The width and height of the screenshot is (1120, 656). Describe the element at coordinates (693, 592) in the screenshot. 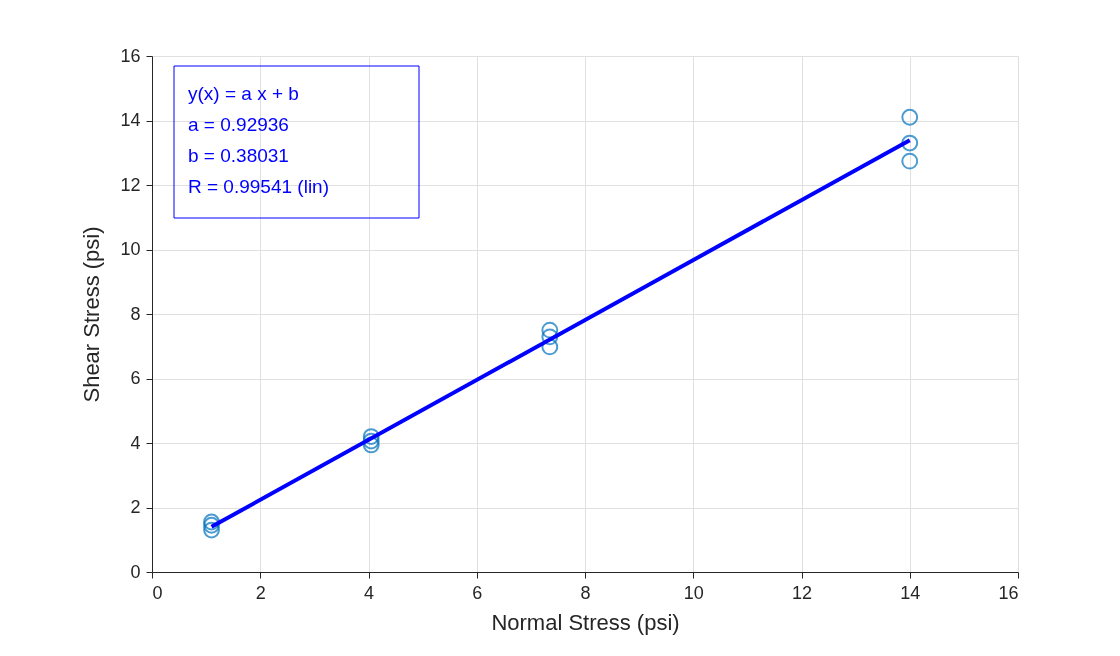

I see `x-tick-label: 10` at that location.